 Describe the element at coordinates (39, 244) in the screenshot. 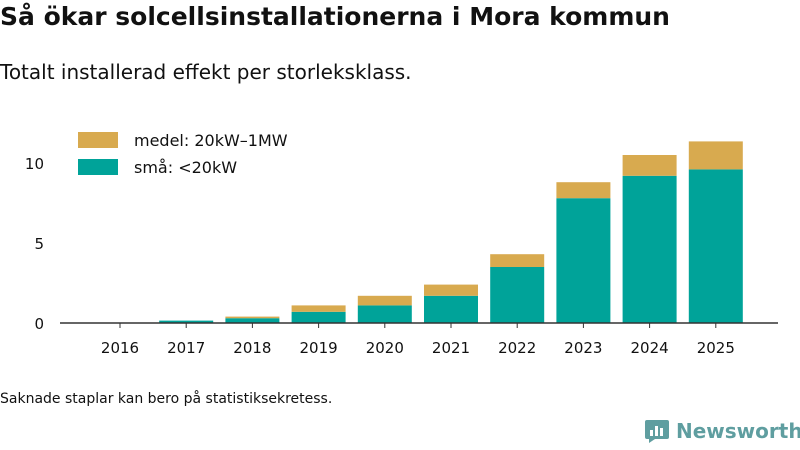

I see `y-tick-label: 5` at that location.